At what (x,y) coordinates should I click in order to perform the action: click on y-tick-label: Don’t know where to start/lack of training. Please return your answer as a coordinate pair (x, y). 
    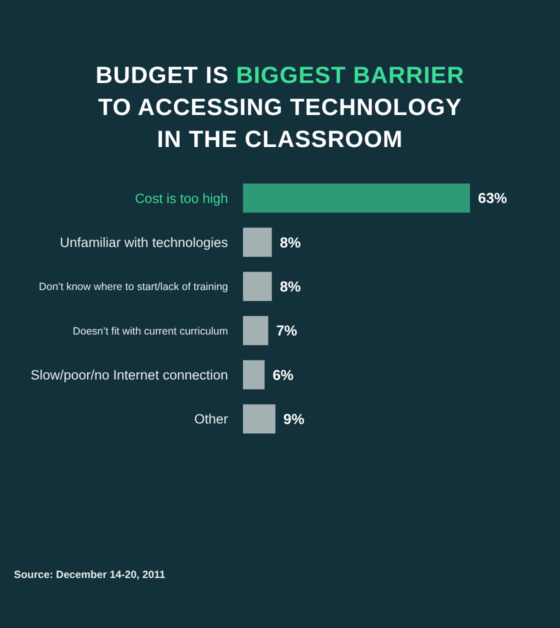
    Looking at the image, I should click on (133, 287).